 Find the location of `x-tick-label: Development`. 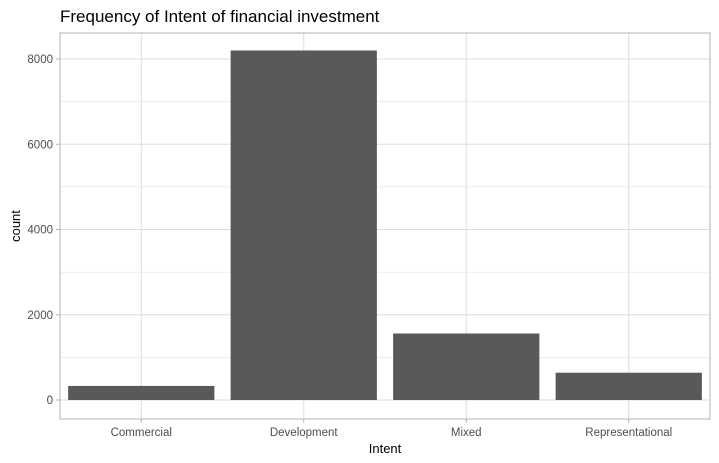

x-tick-label: Development is located at coordinates (304, 433).